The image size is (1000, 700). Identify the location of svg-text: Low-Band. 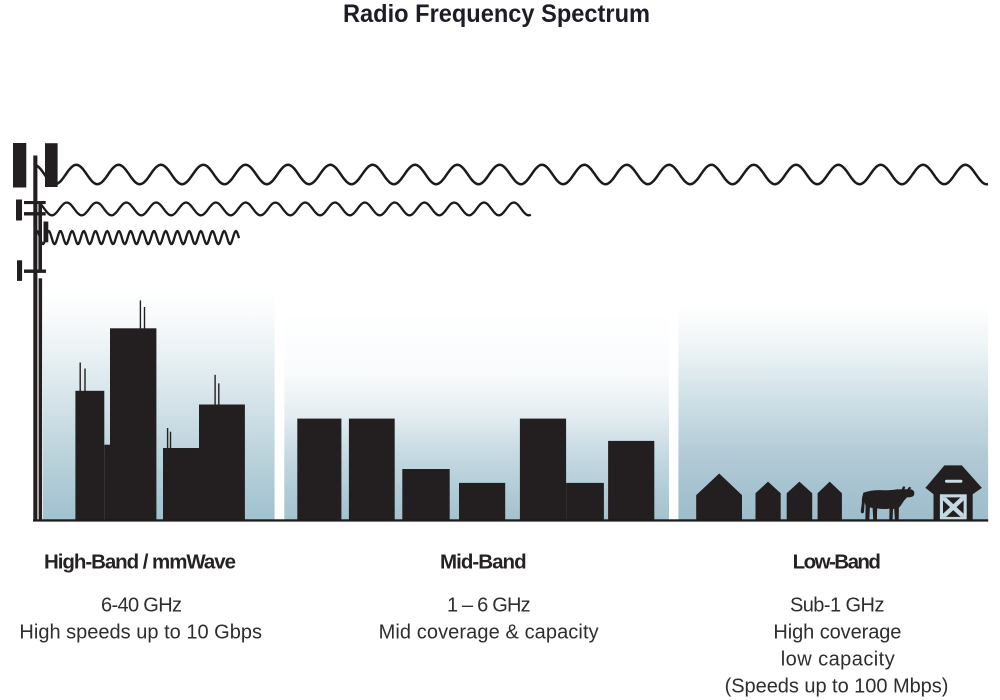
(837, 562).